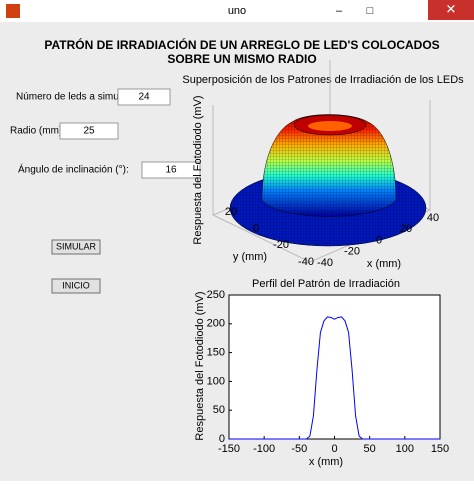  What do you see at coordinates (299, 449) in the screenshot?
I see `x-tick-label: -50` at bounding box center [299, 449].